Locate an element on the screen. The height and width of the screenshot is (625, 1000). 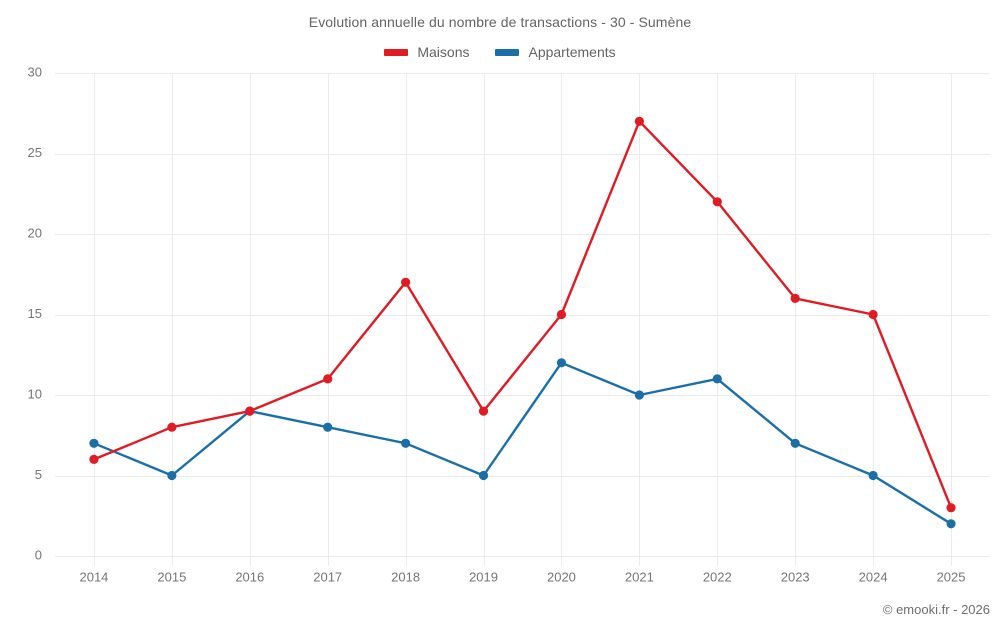
data-point-appartements-2020 is located at coordinates (561, 363).